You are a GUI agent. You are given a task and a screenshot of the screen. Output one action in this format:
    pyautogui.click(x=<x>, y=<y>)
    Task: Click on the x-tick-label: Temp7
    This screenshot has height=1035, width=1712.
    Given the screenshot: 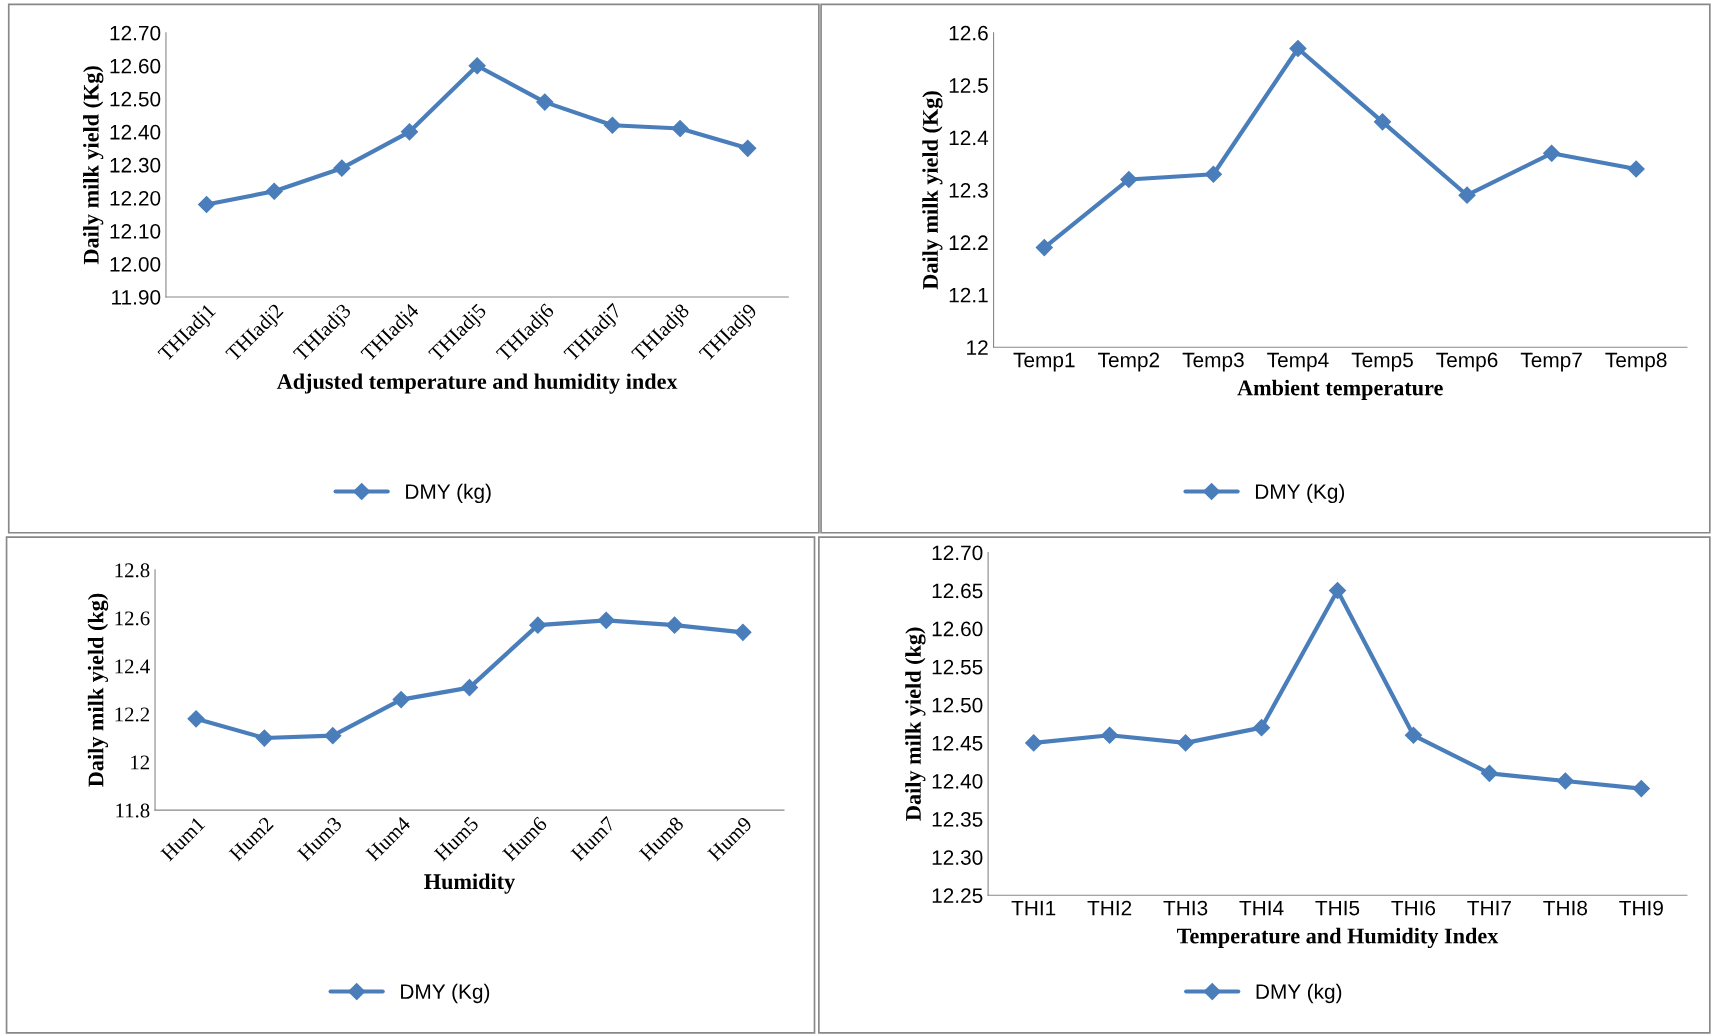 What is the action you would take?
    pyautogui.click(x=1551, y=362)
    